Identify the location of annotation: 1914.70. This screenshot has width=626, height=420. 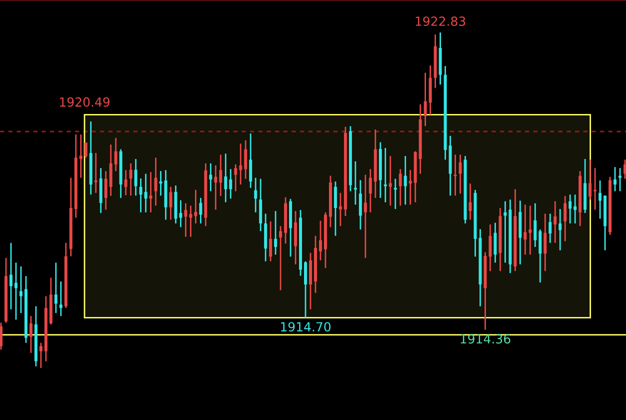
(306, 327).